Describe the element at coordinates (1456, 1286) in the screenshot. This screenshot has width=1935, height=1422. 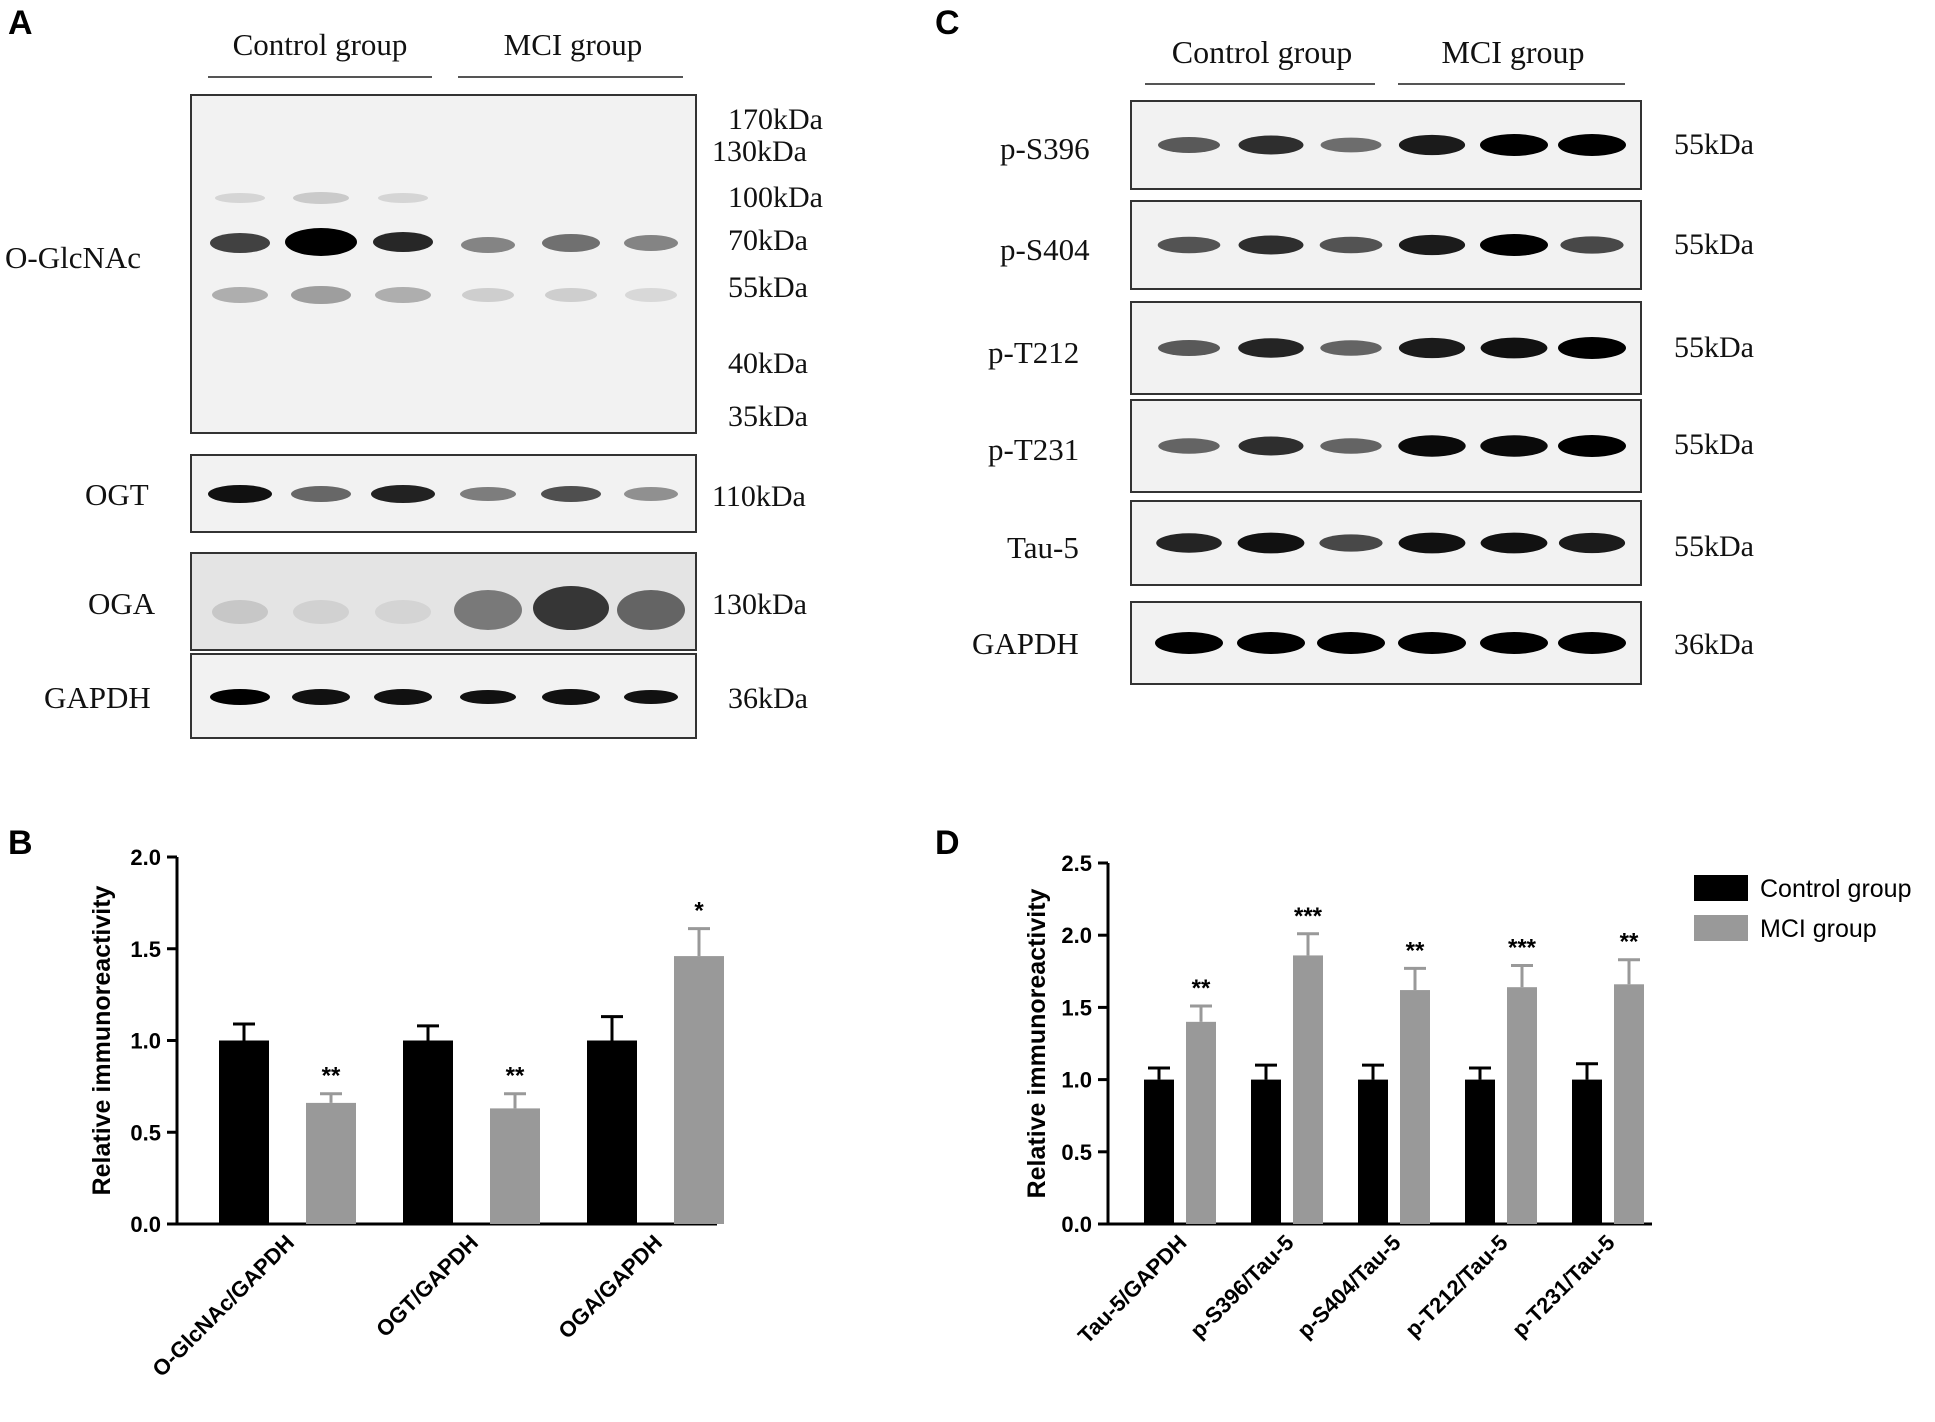
I see `x-tick-label: p-T212/Tau-5` at that location.